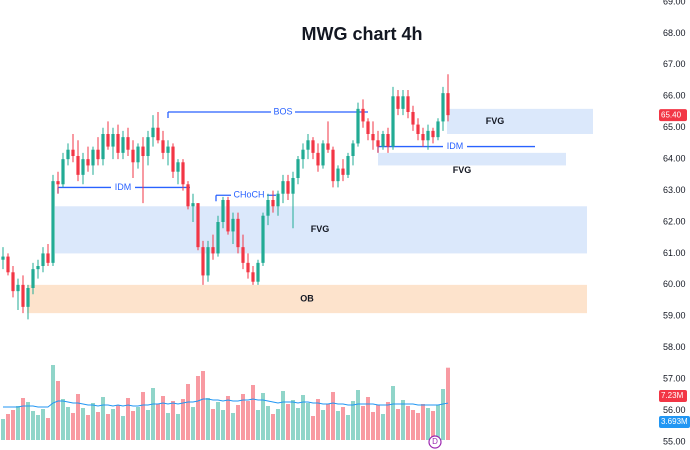  I want to click on y-tick-label: 61.00, so click(674, 253).